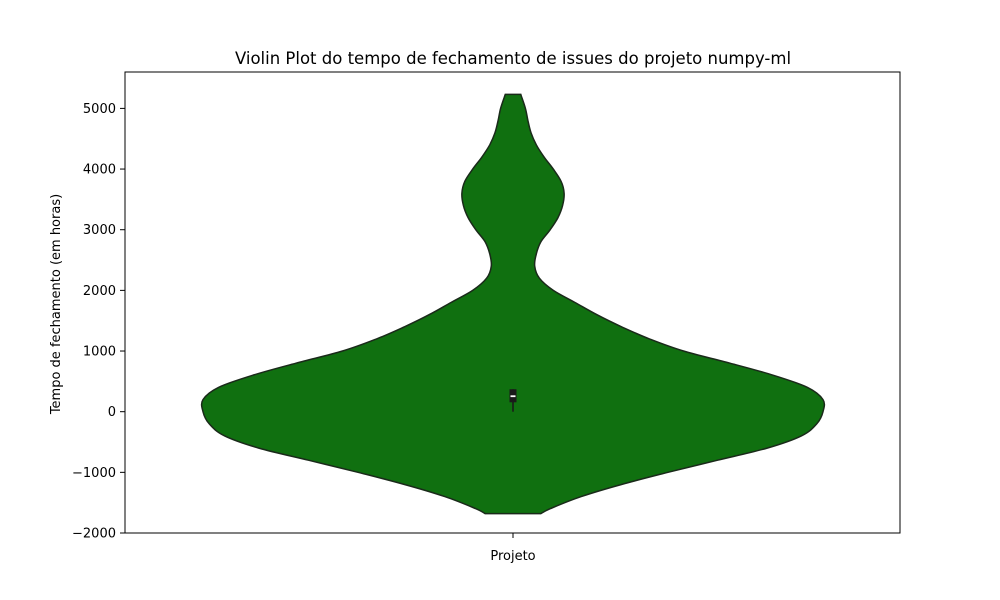 Image resolution: width=1000 pixels, height=600 pixels. Describe the element at coordinates (512, 556) in the screenshot. I see `x-tick-label: Projeto` at that location.